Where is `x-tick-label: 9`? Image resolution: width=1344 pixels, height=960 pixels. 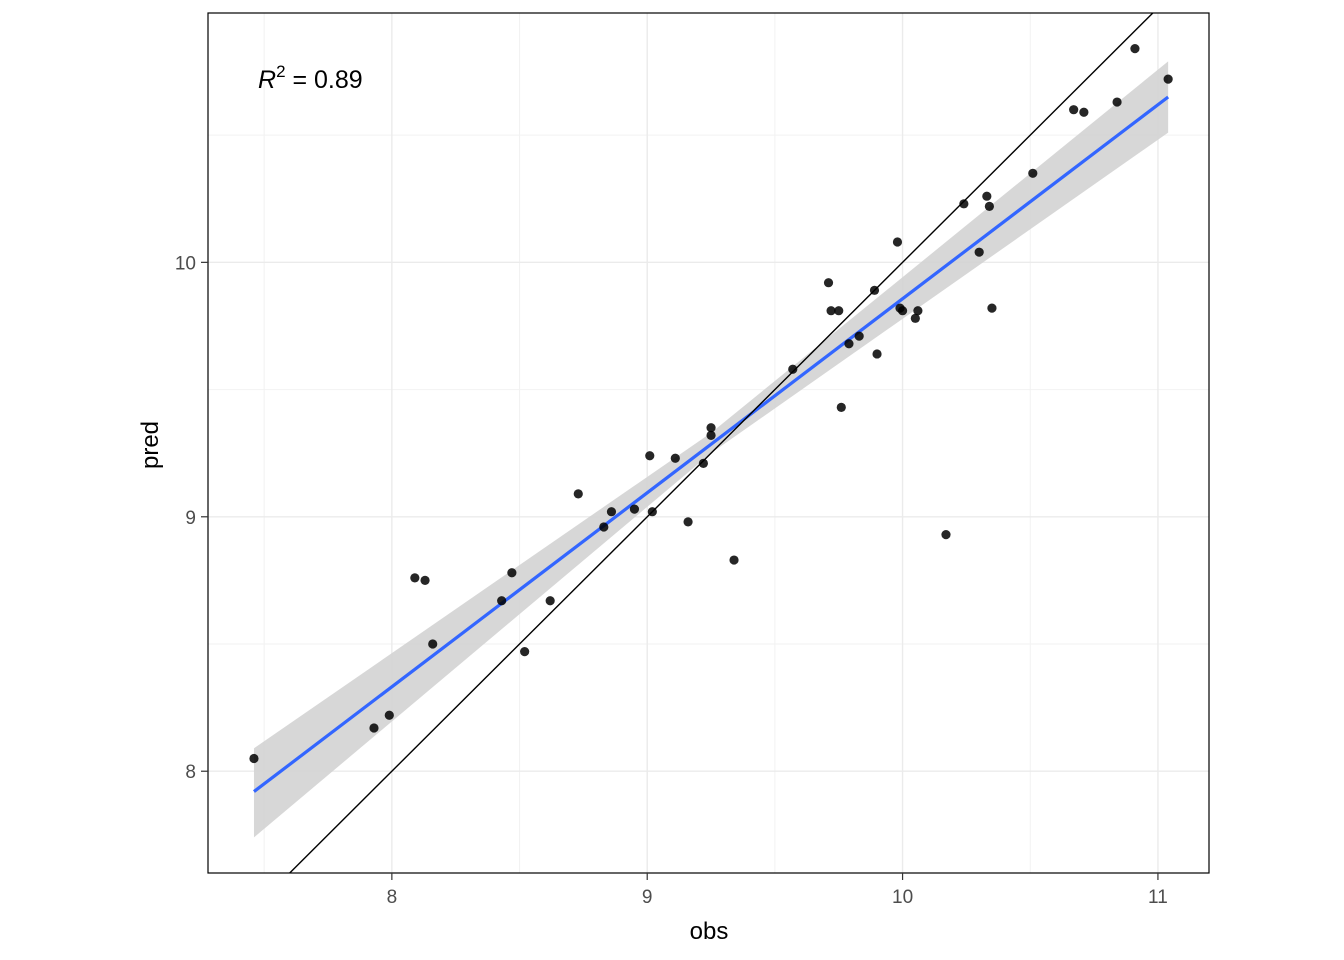
x-tick-label: 9 is located at coordinates (647, 897).